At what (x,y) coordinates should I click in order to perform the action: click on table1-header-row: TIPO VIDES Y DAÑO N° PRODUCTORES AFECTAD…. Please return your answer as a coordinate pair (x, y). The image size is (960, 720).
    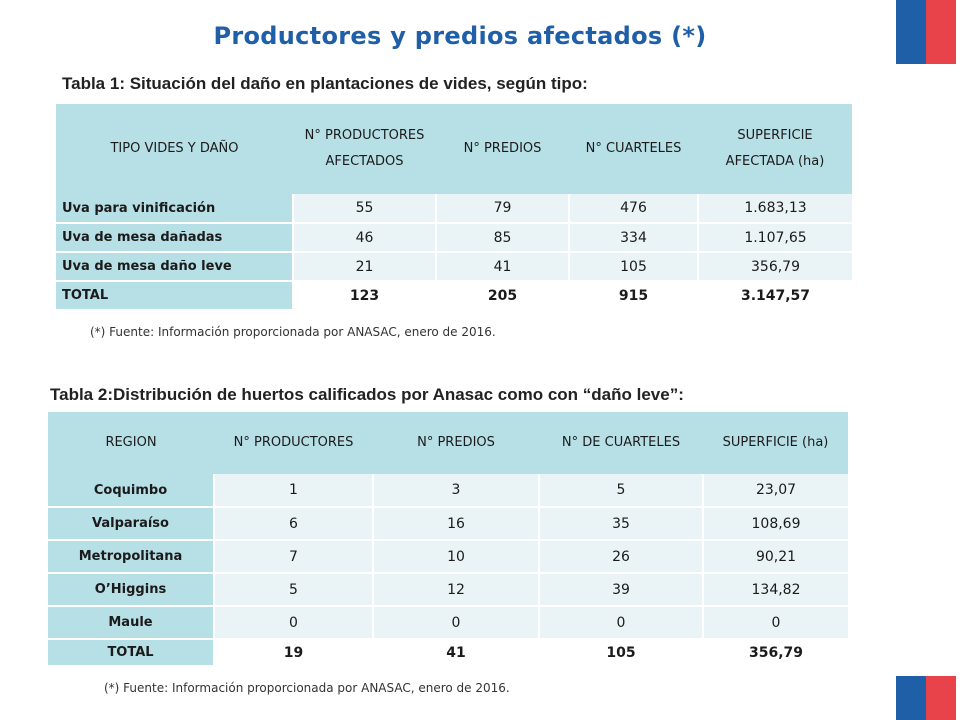
    Looking at the image, I should click on (454, 149).